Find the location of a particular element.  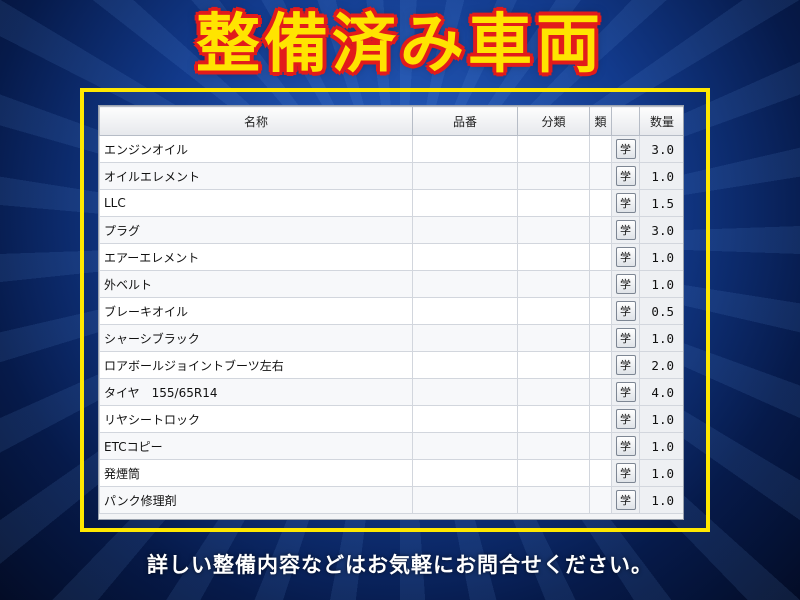

cell-name: パンク修理剤 is located at coordinates (256, 500).